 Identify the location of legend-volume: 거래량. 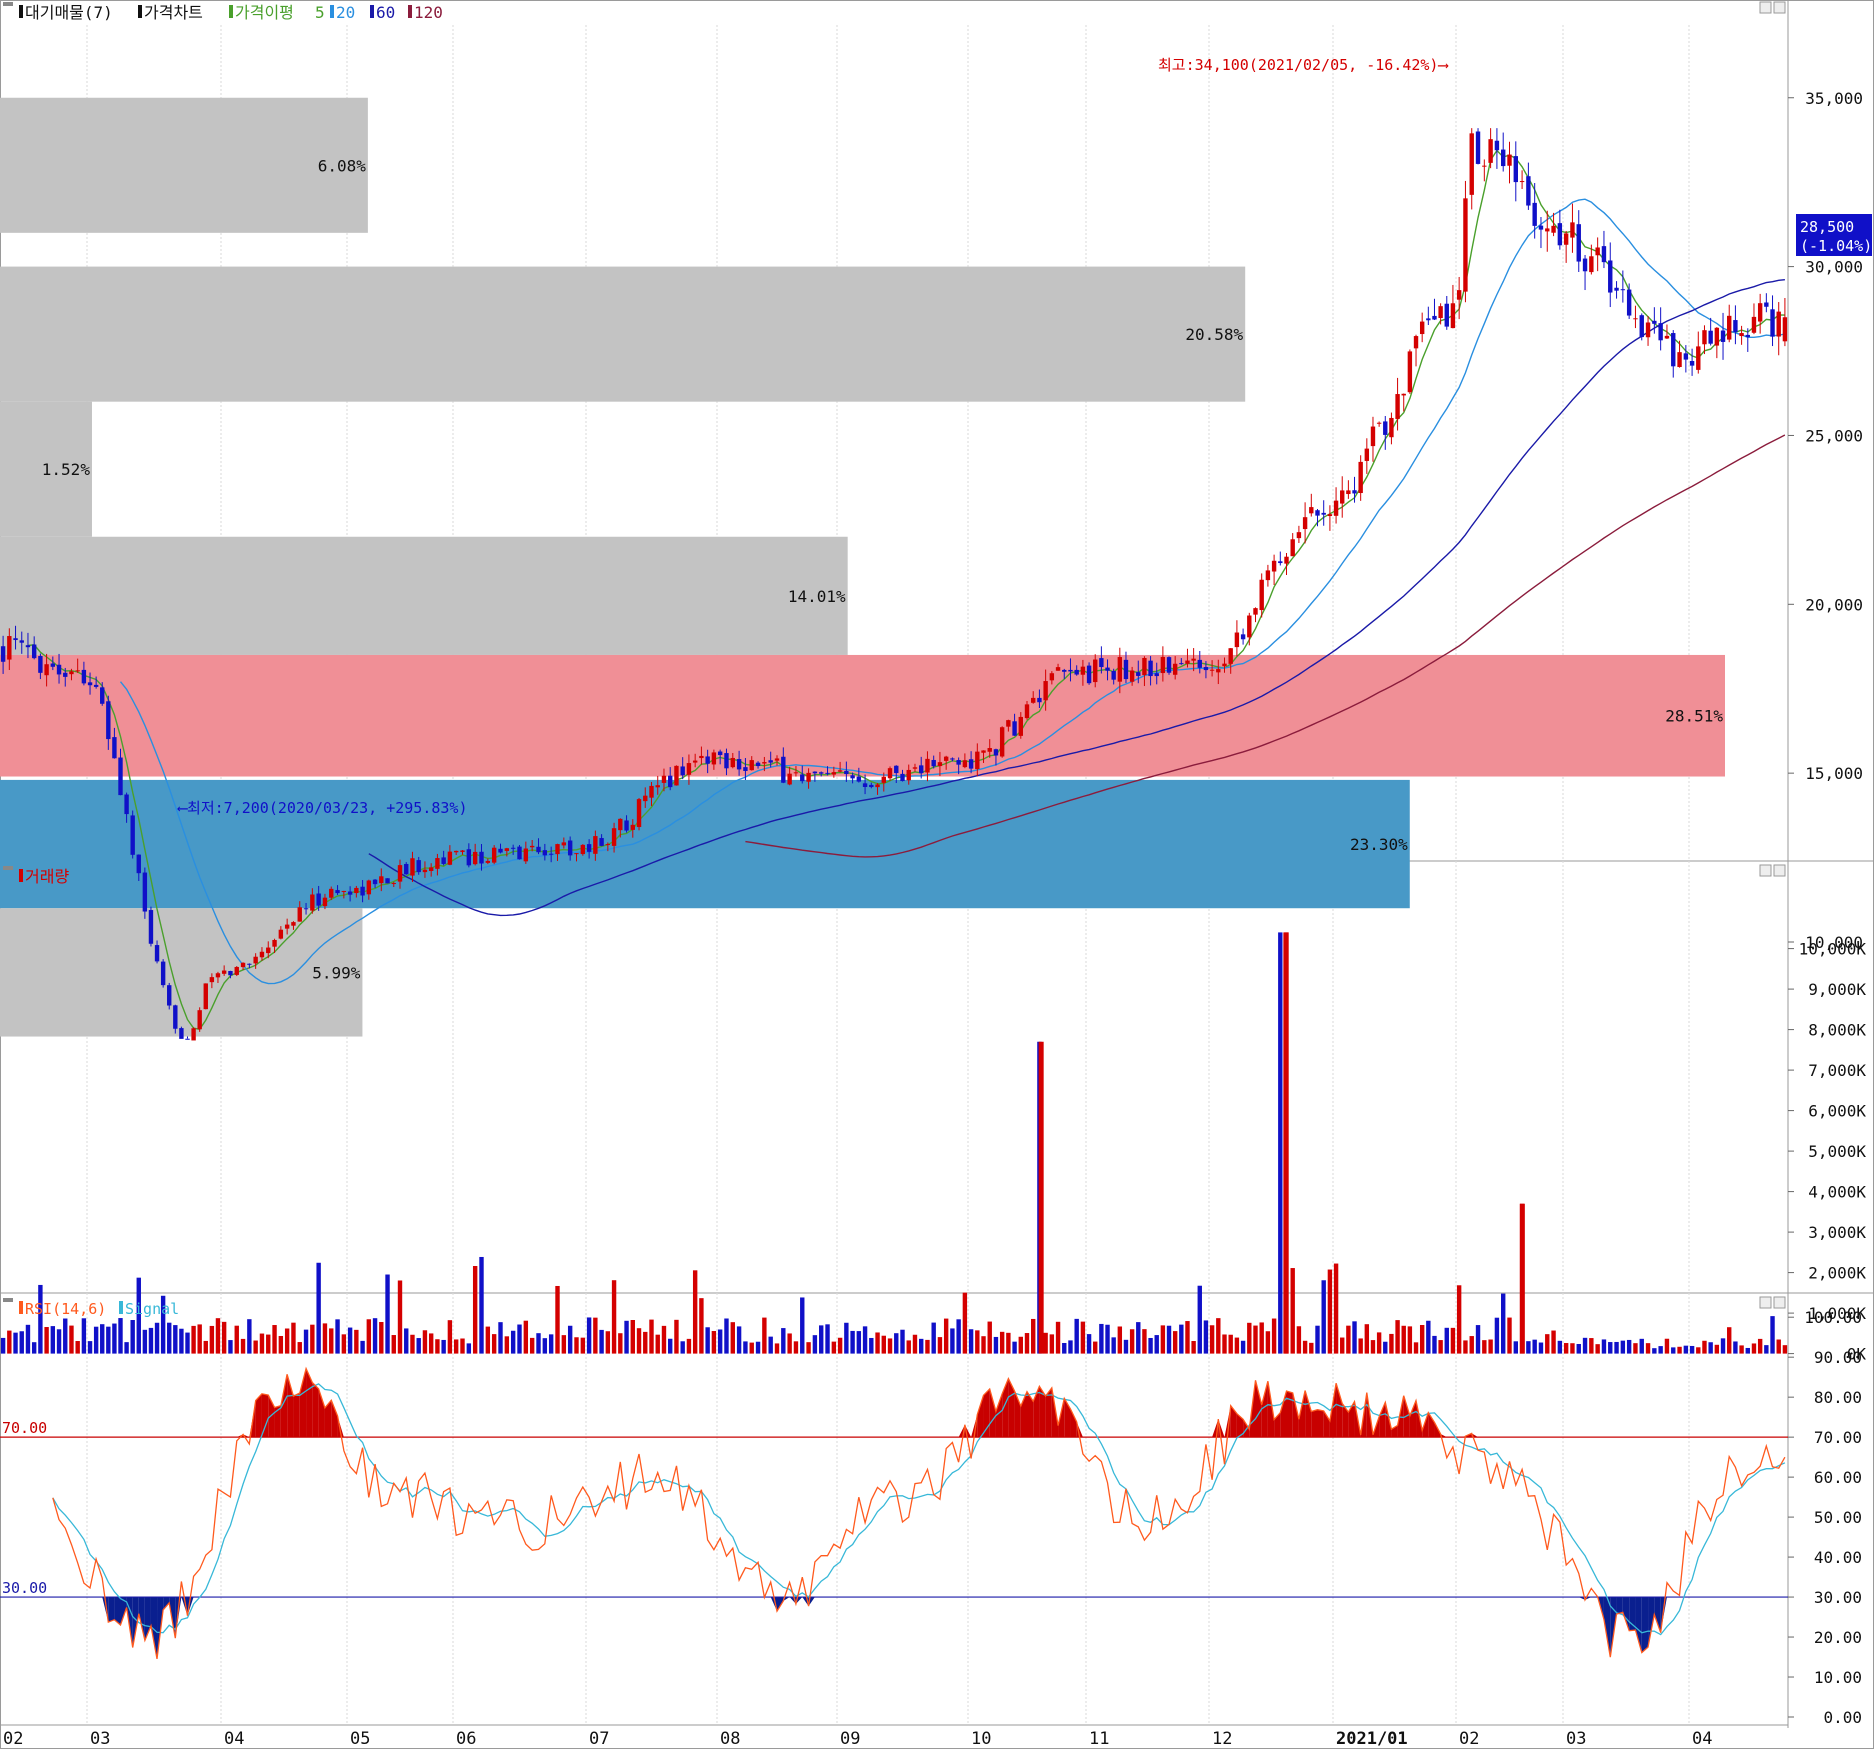
(47, 876).